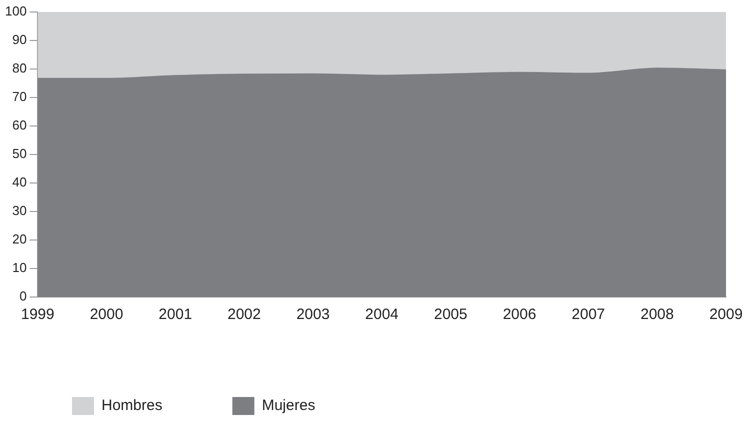  What do you see at coordinates (37, 315) in the screenshot?
I see `x-tick-label: 1999` at bounding box center [37, 315].